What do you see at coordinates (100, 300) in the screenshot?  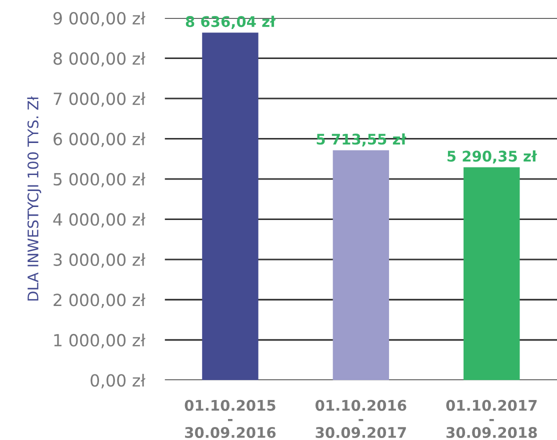 I see `y-tick-label: 2 000,00 zł` at bounding box center [100, 300].